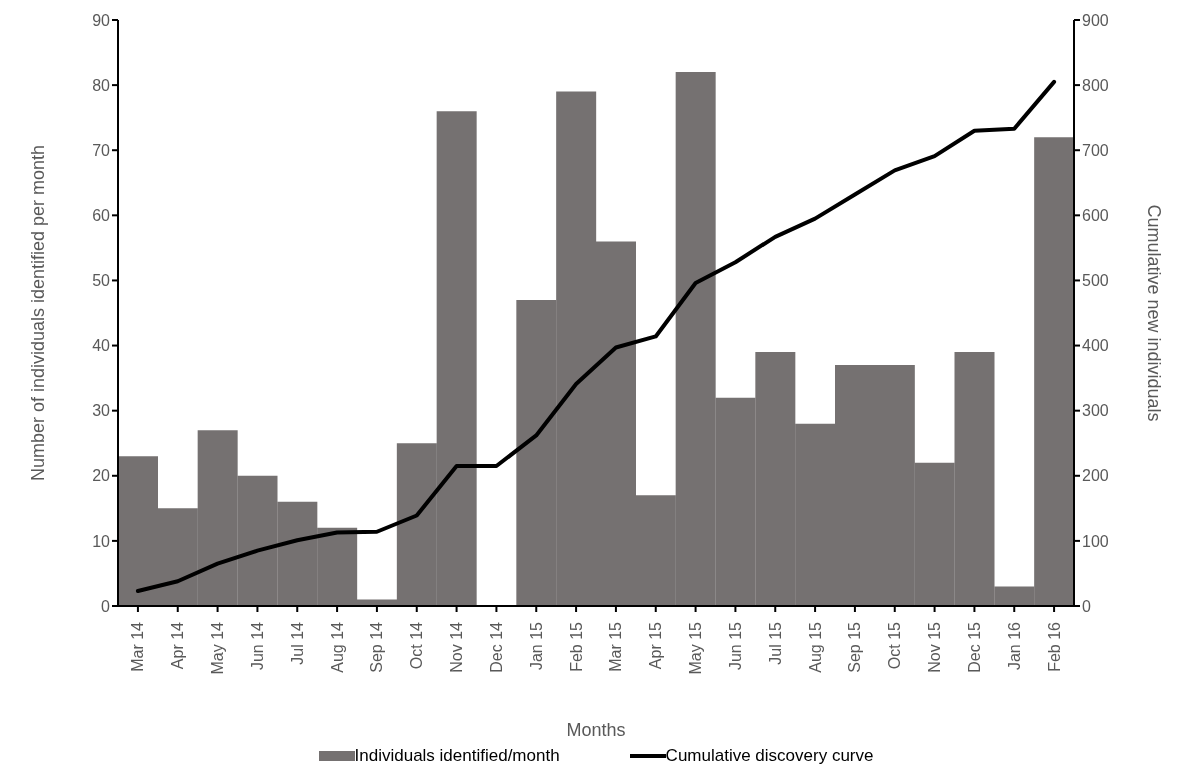 Image resolution: width=1192 pixels, height=784 pixels. I want to click on x-tick-label: Feb 15, so click(576, 646).